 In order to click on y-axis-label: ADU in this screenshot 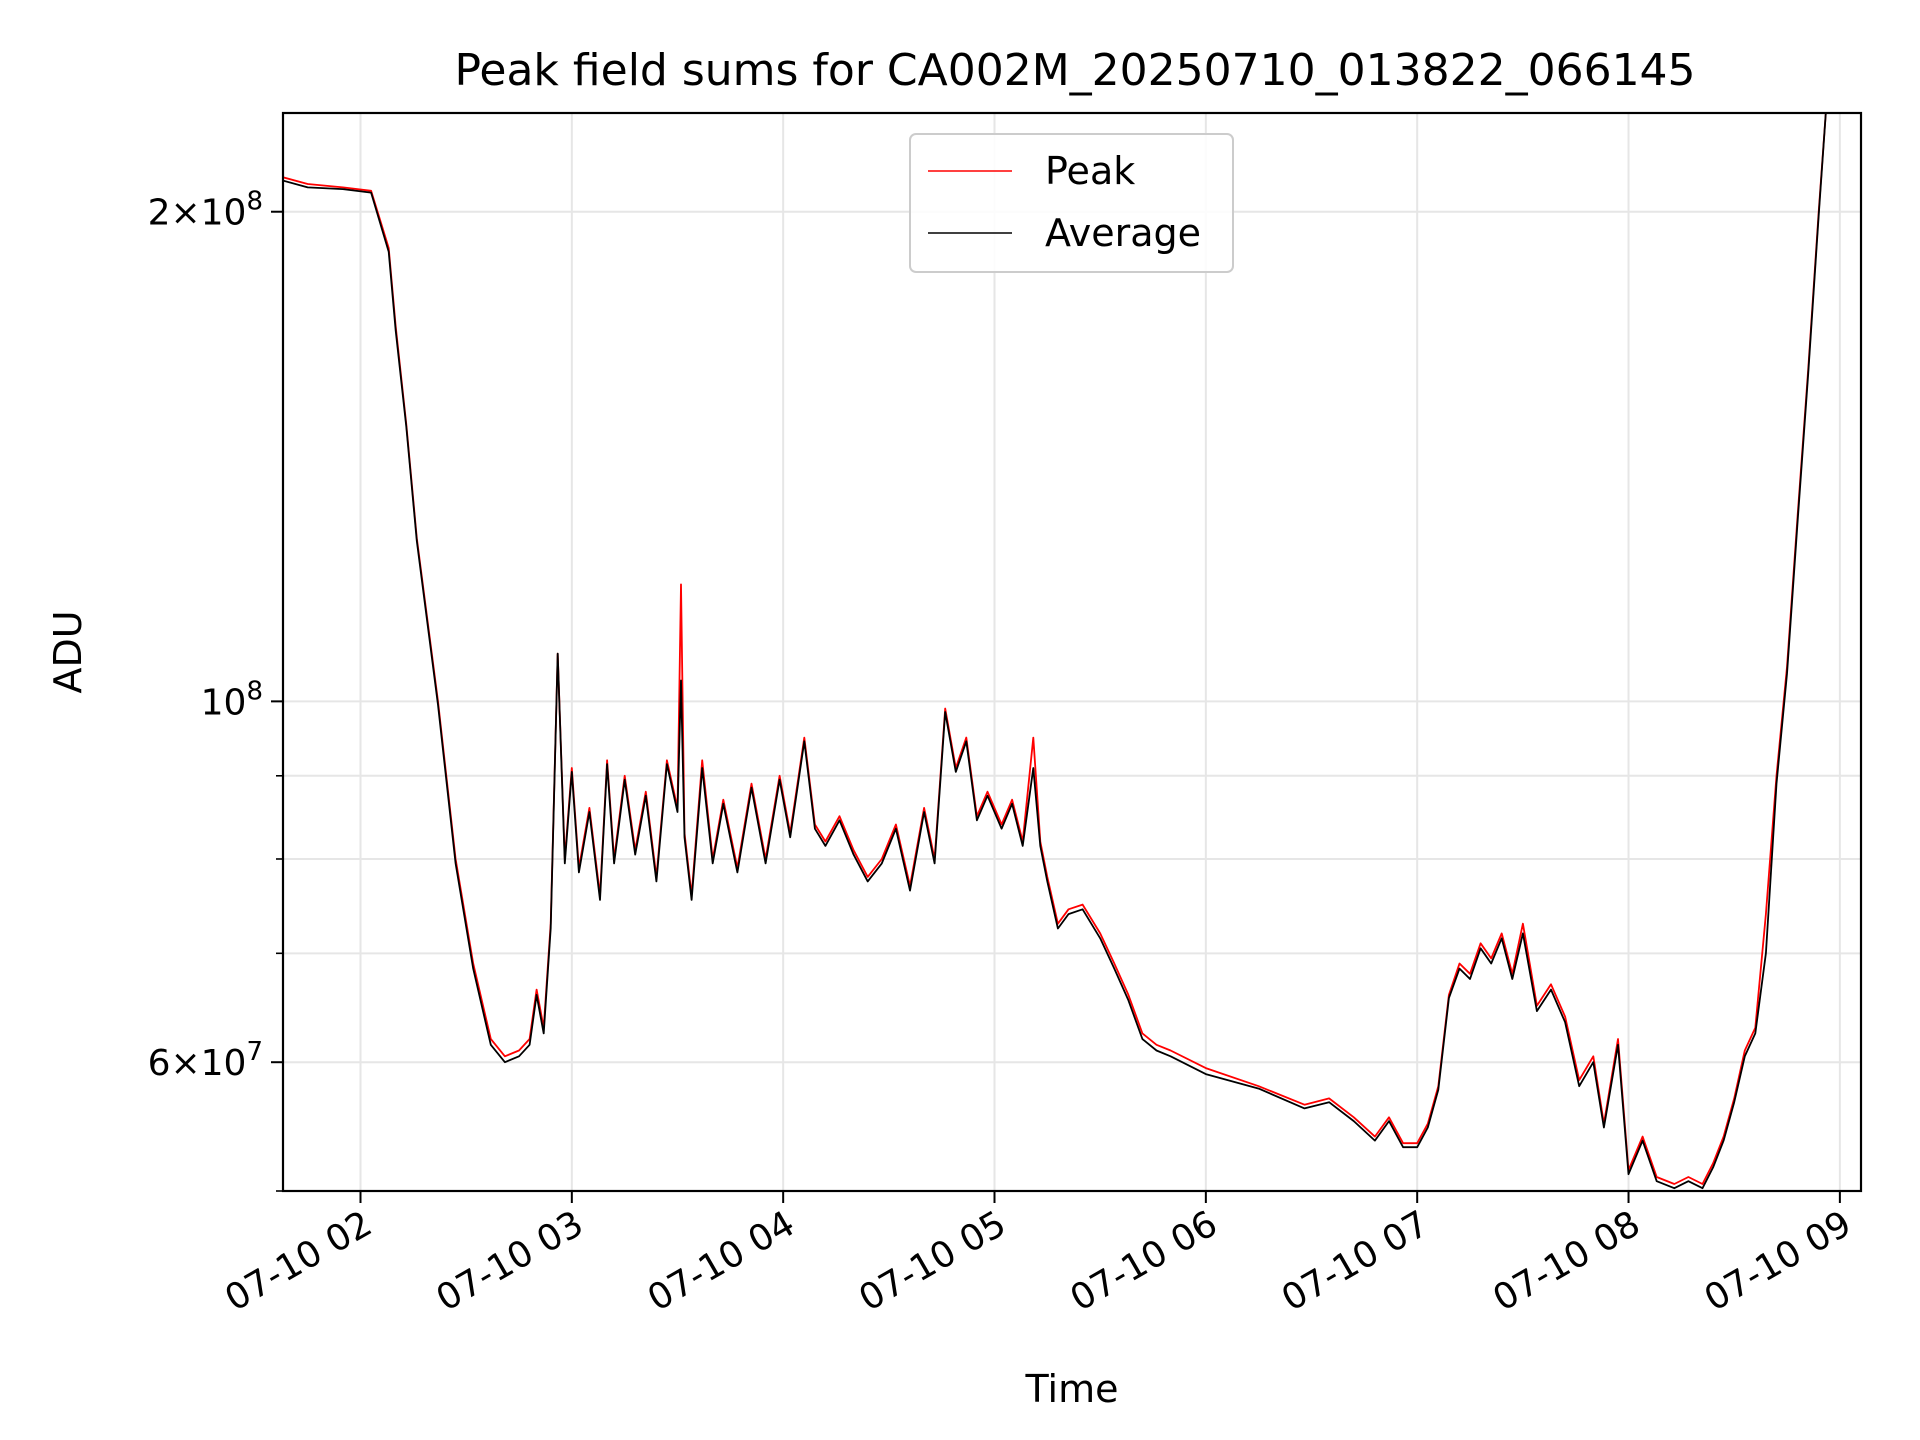, I will do `click(68, 651)`.